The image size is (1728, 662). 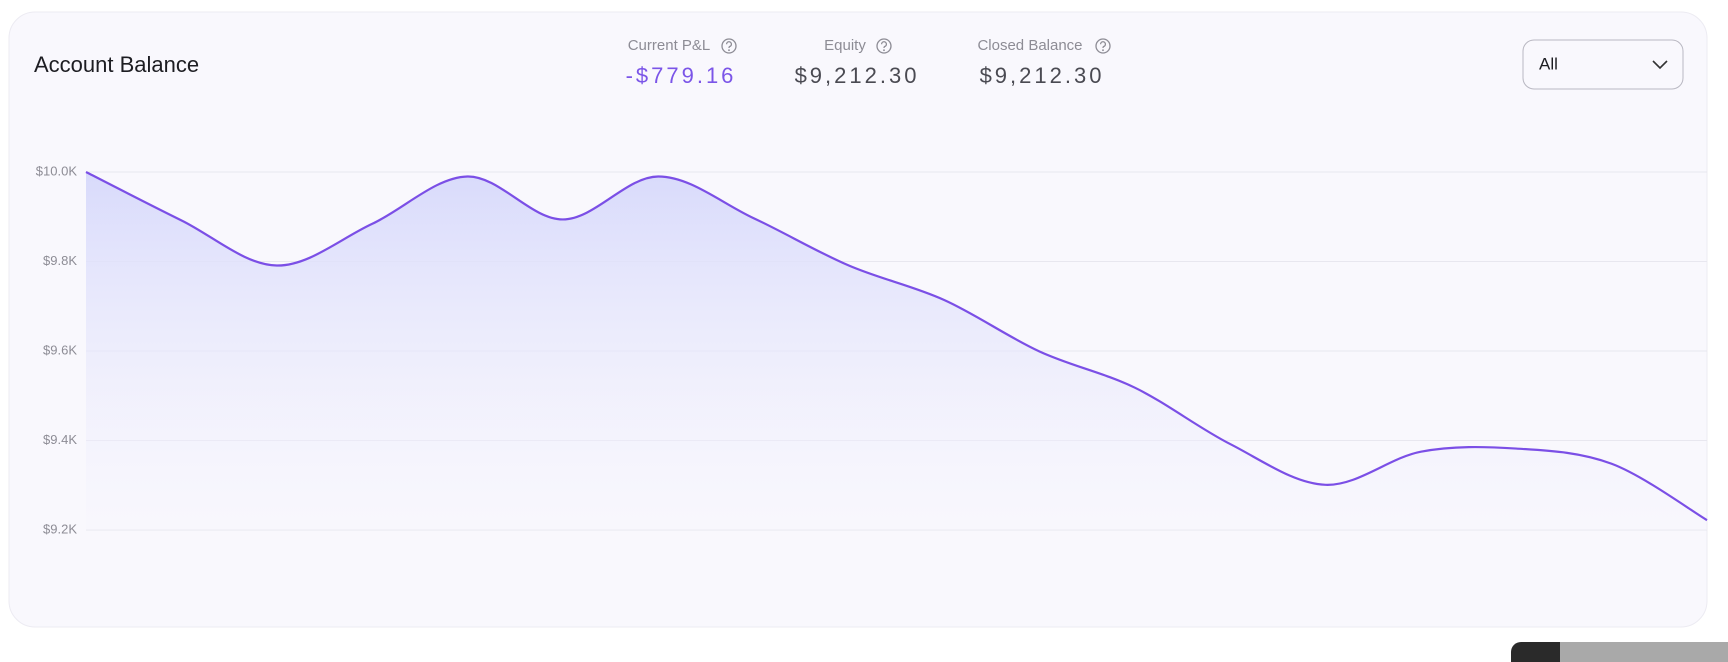 I want to click on stat: Current P&L -$779.16, so click(x=681, y=62).